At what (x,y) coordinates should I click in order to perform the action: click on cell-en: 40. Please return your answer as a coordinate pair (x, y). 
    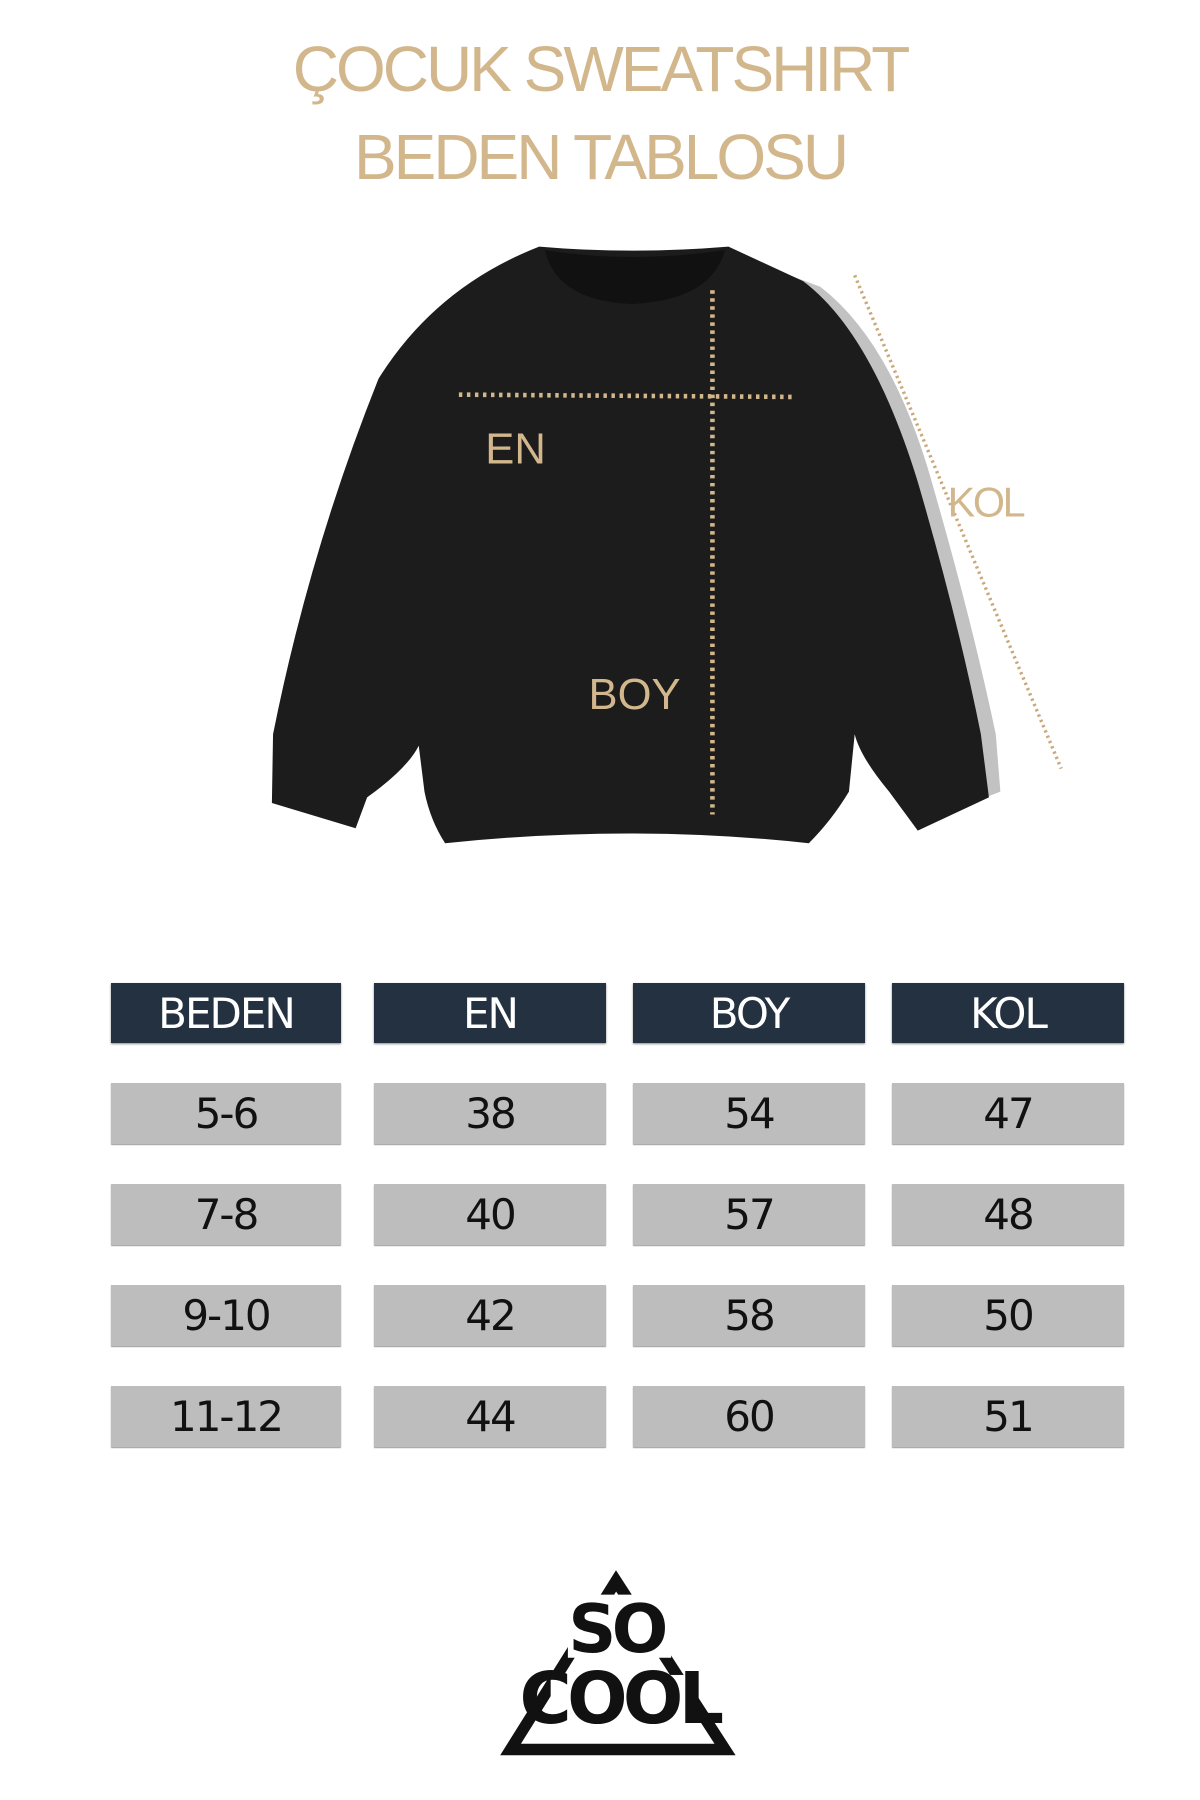
    Looking at the image, I should click on (490, 1214).